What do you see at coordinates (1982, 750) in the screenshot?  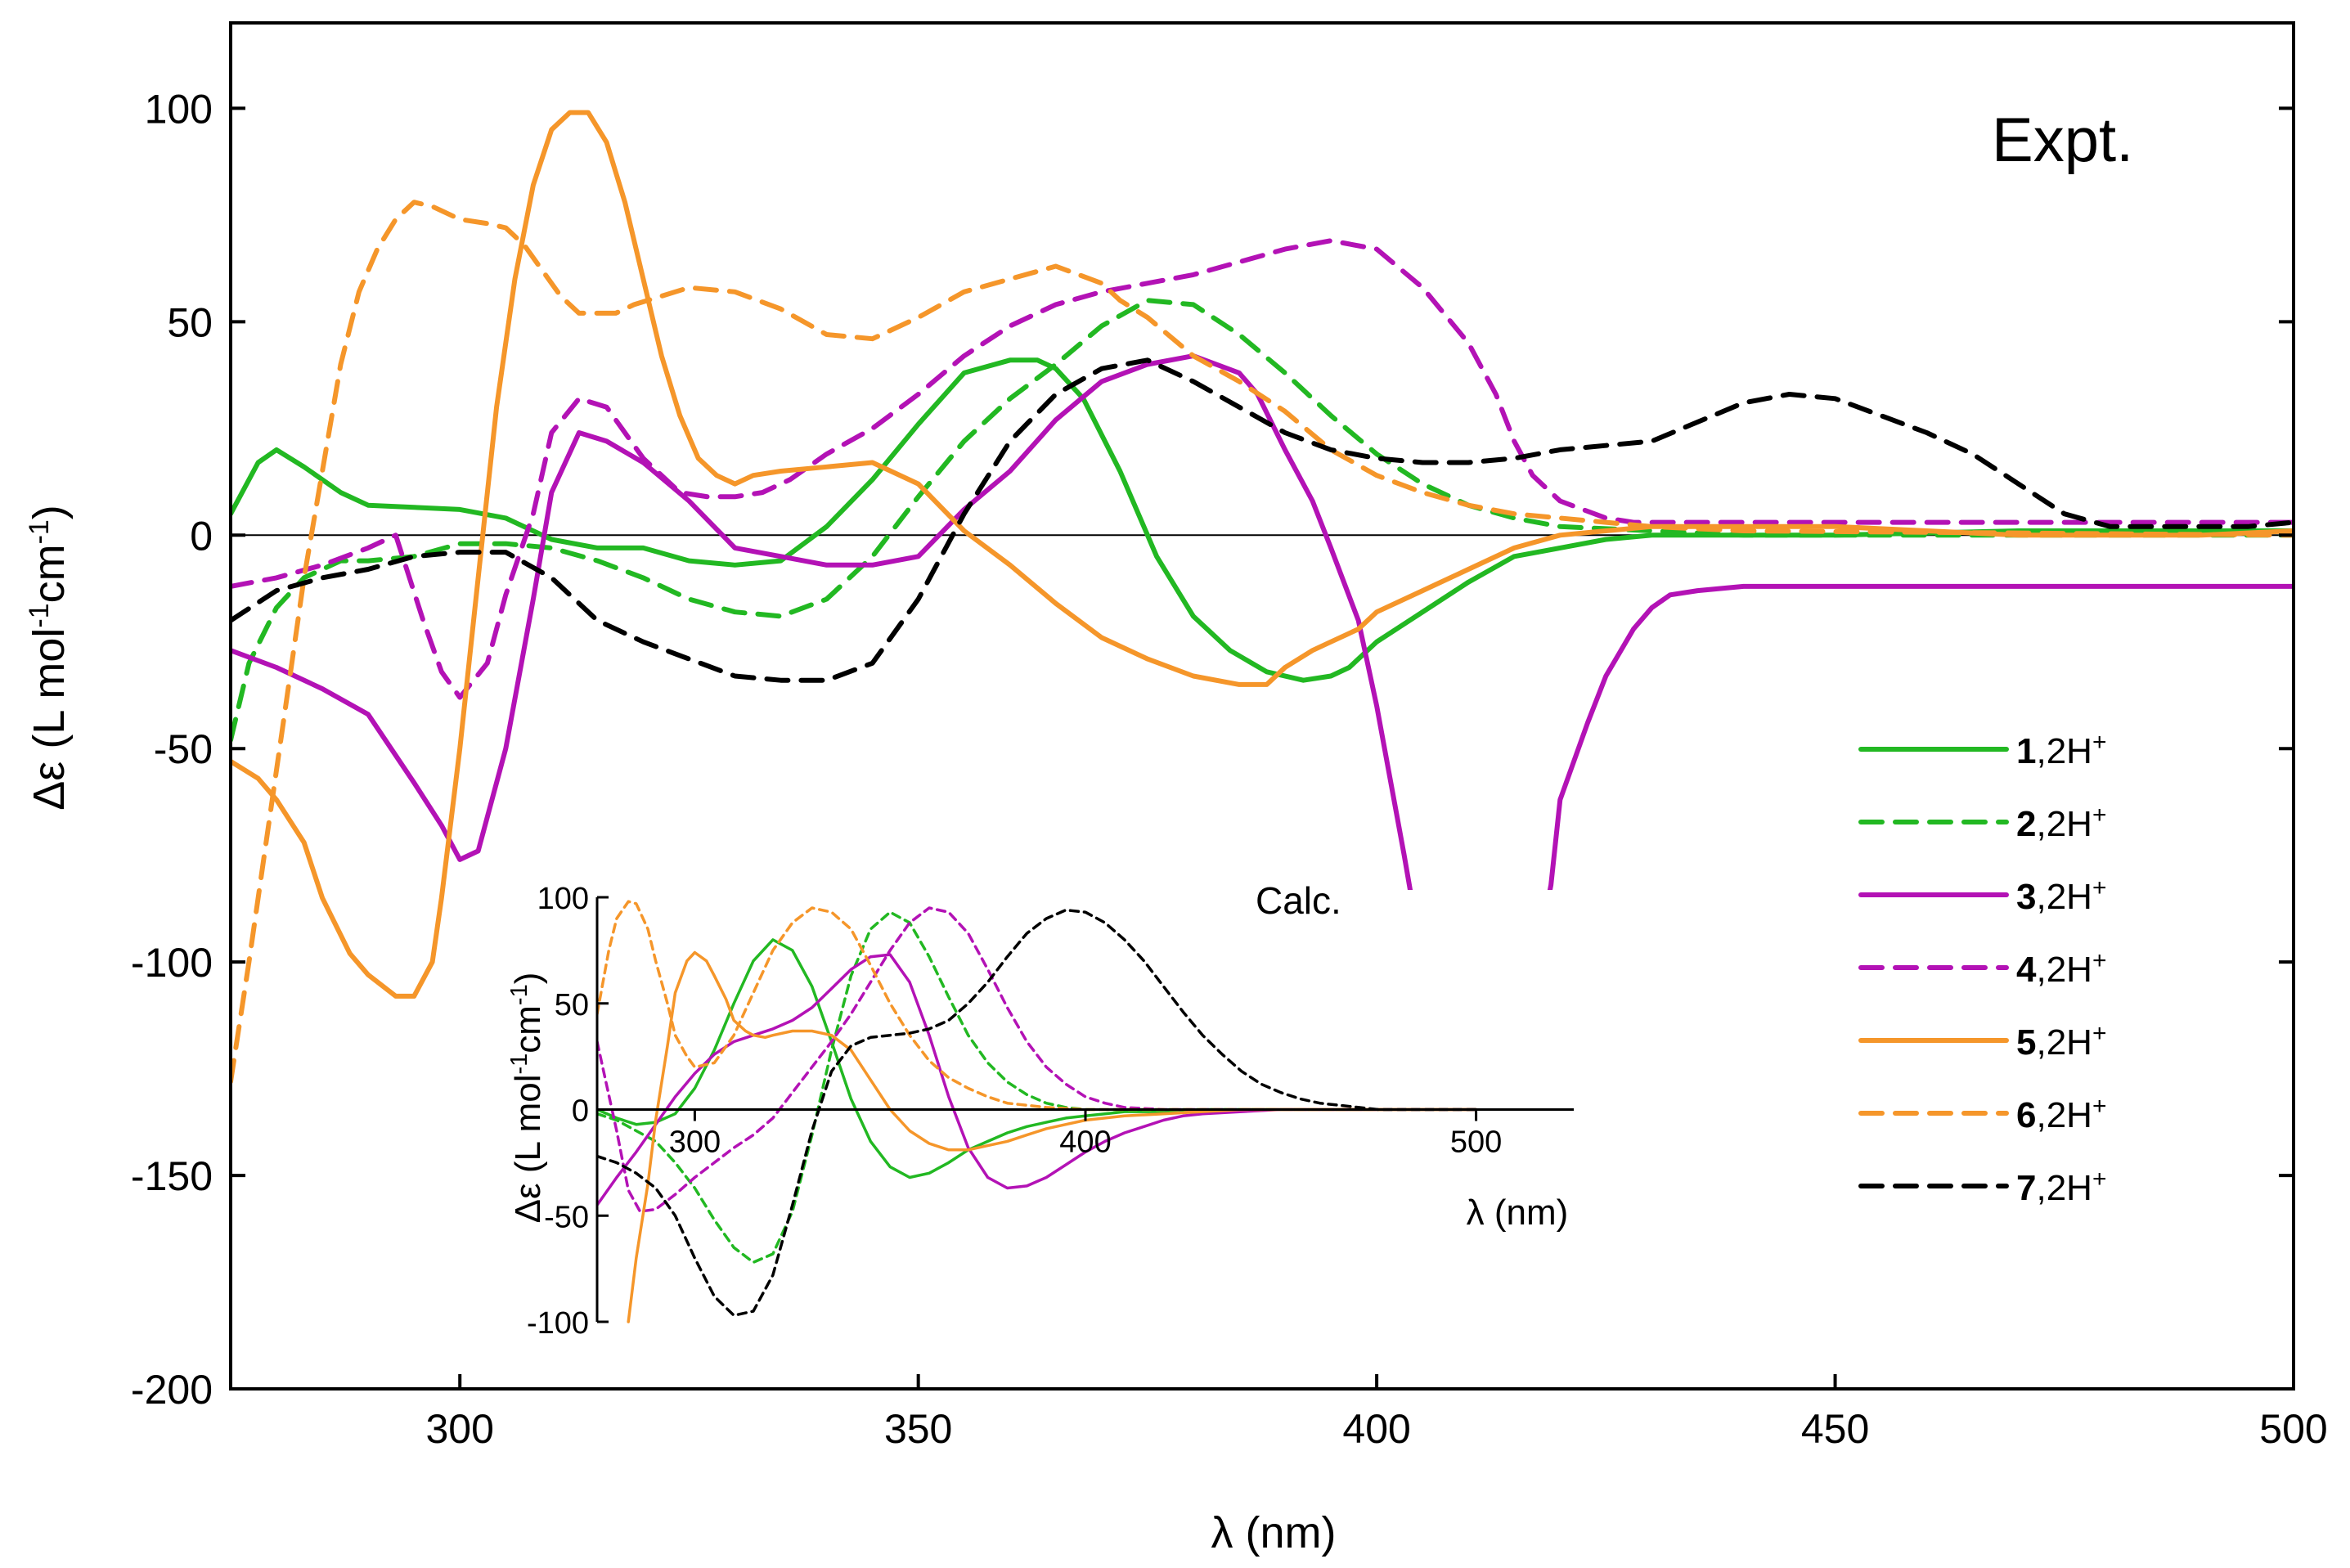 I see `legend-item: 1,2H+` at bounding box center [1982, 750].